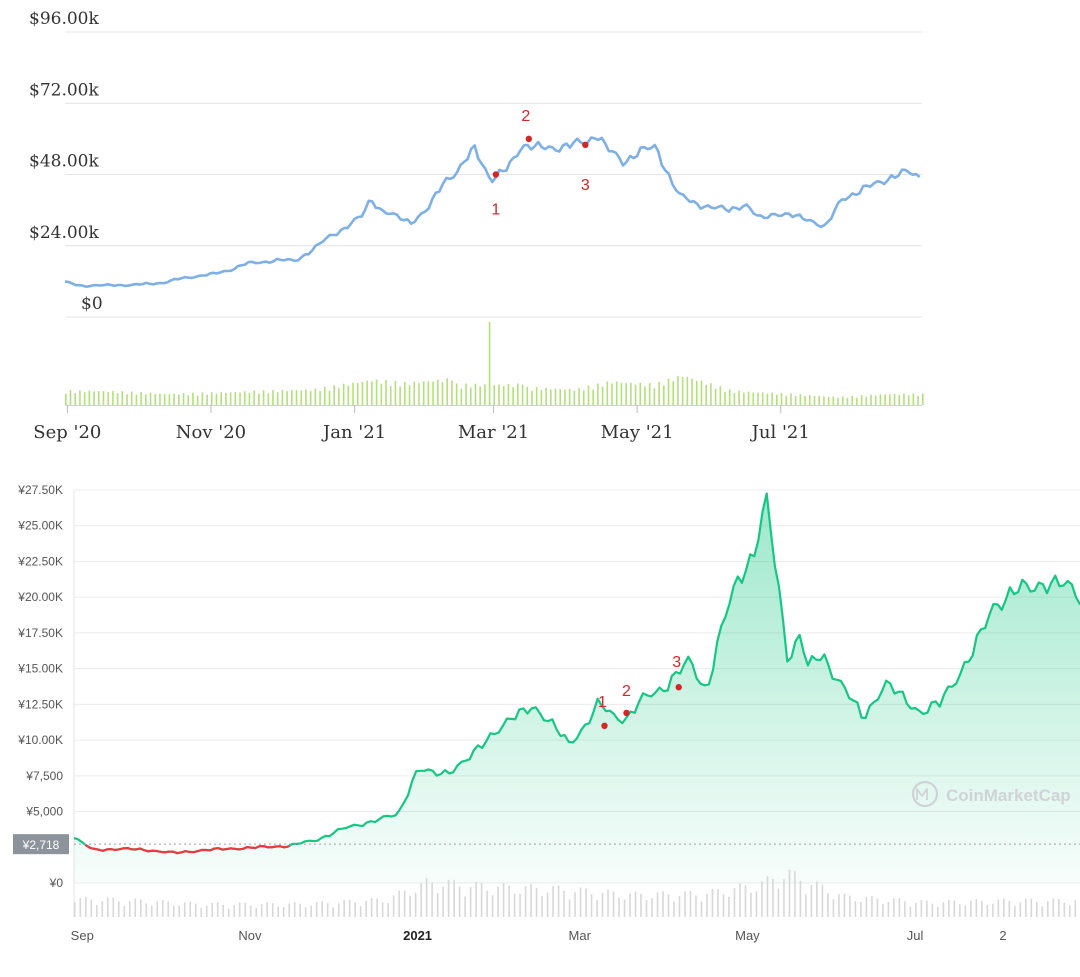 This screenshot has width=1080, height=977. What do you see at coordinates (546, 844) in the screenshot?
I see `reference-price: ¥2,718` at bounding box center [546, 844].